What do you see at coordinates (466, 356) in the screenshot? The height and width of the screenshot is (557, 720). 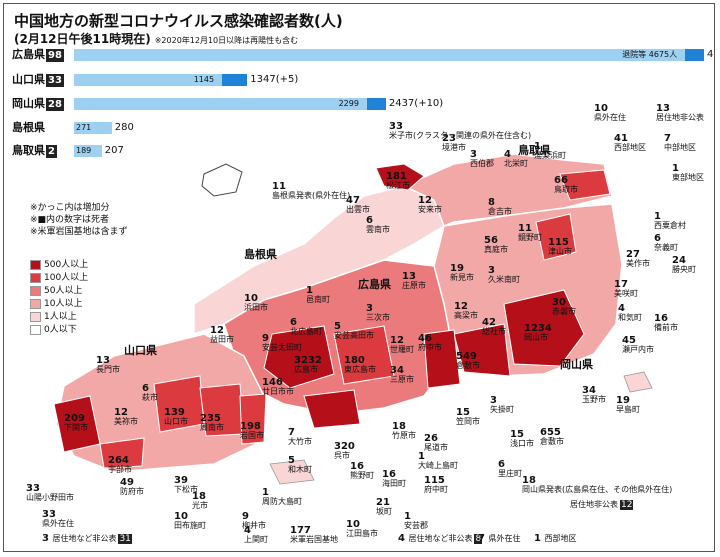 I see `case-count: 549` at bounding box center [466, 356].